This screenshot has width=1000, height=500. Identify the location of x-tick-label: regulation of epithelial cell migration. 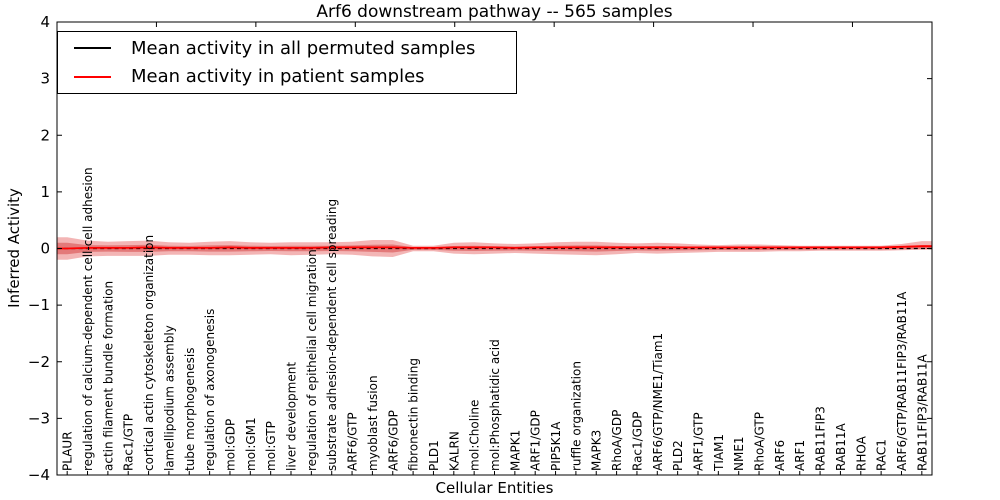
(312, 360).